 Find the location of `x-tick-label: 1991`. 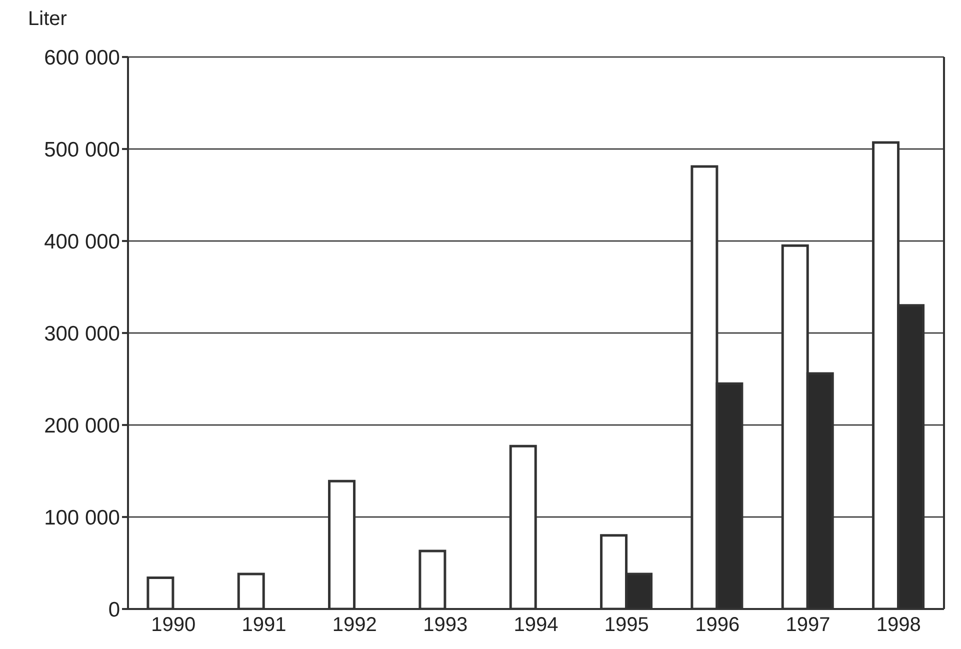

x-tick-label: 1991 is located at coordinates (264, 625).